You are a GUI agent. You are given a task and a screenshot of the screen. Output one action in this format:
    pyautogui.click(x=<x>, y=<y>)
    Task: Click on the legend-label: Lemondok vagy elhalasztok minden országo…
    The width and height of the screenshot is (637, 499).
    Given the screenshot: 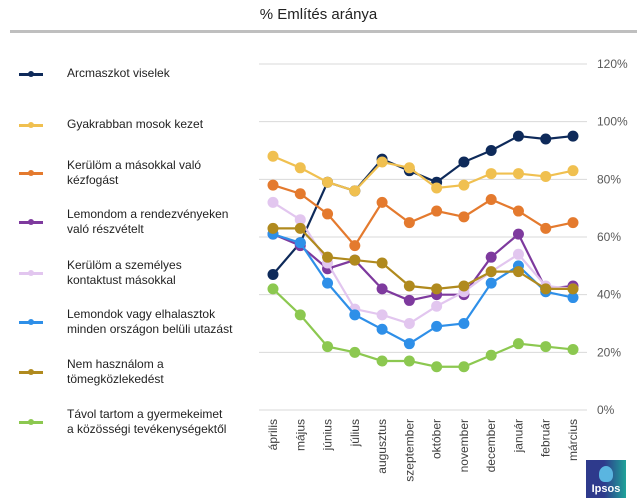 What is the action you would take?
    pyautogui.click(x=150, y=321)
    